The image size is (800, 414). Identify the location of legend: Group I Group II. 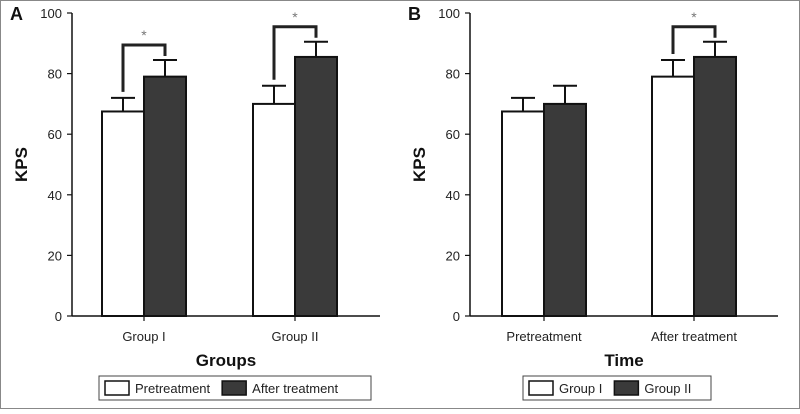
(617, 388).